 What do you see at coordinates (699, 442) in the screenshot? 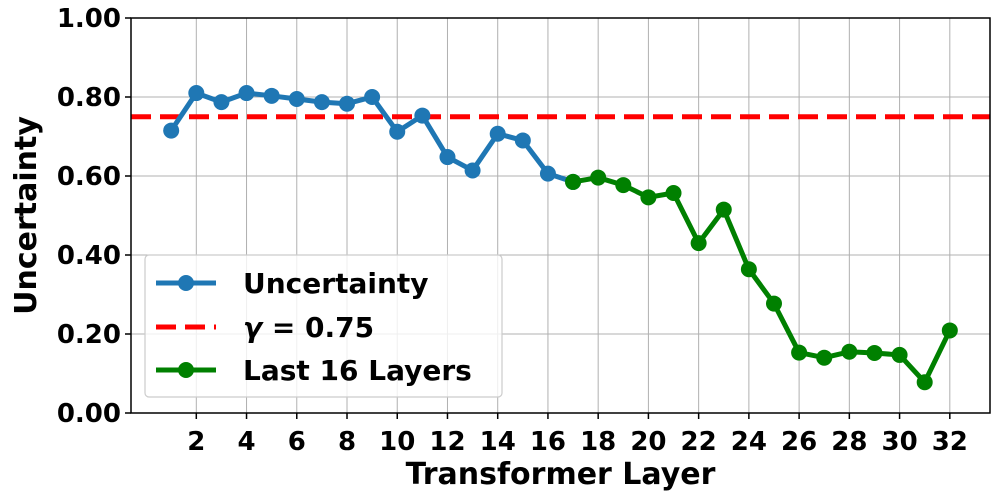
I see `x-tick-label: 22` at bounding box center [699, 442].